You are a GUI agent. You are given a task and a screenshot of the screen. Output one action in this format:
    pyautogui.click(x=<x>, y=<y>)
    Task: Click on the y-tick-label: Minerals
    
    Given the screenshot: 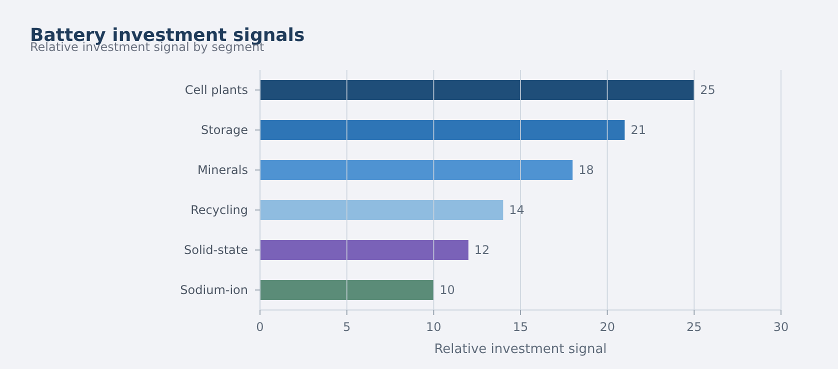 What is the action you would take?
    pyautogui.click(x=222, y=170)
    